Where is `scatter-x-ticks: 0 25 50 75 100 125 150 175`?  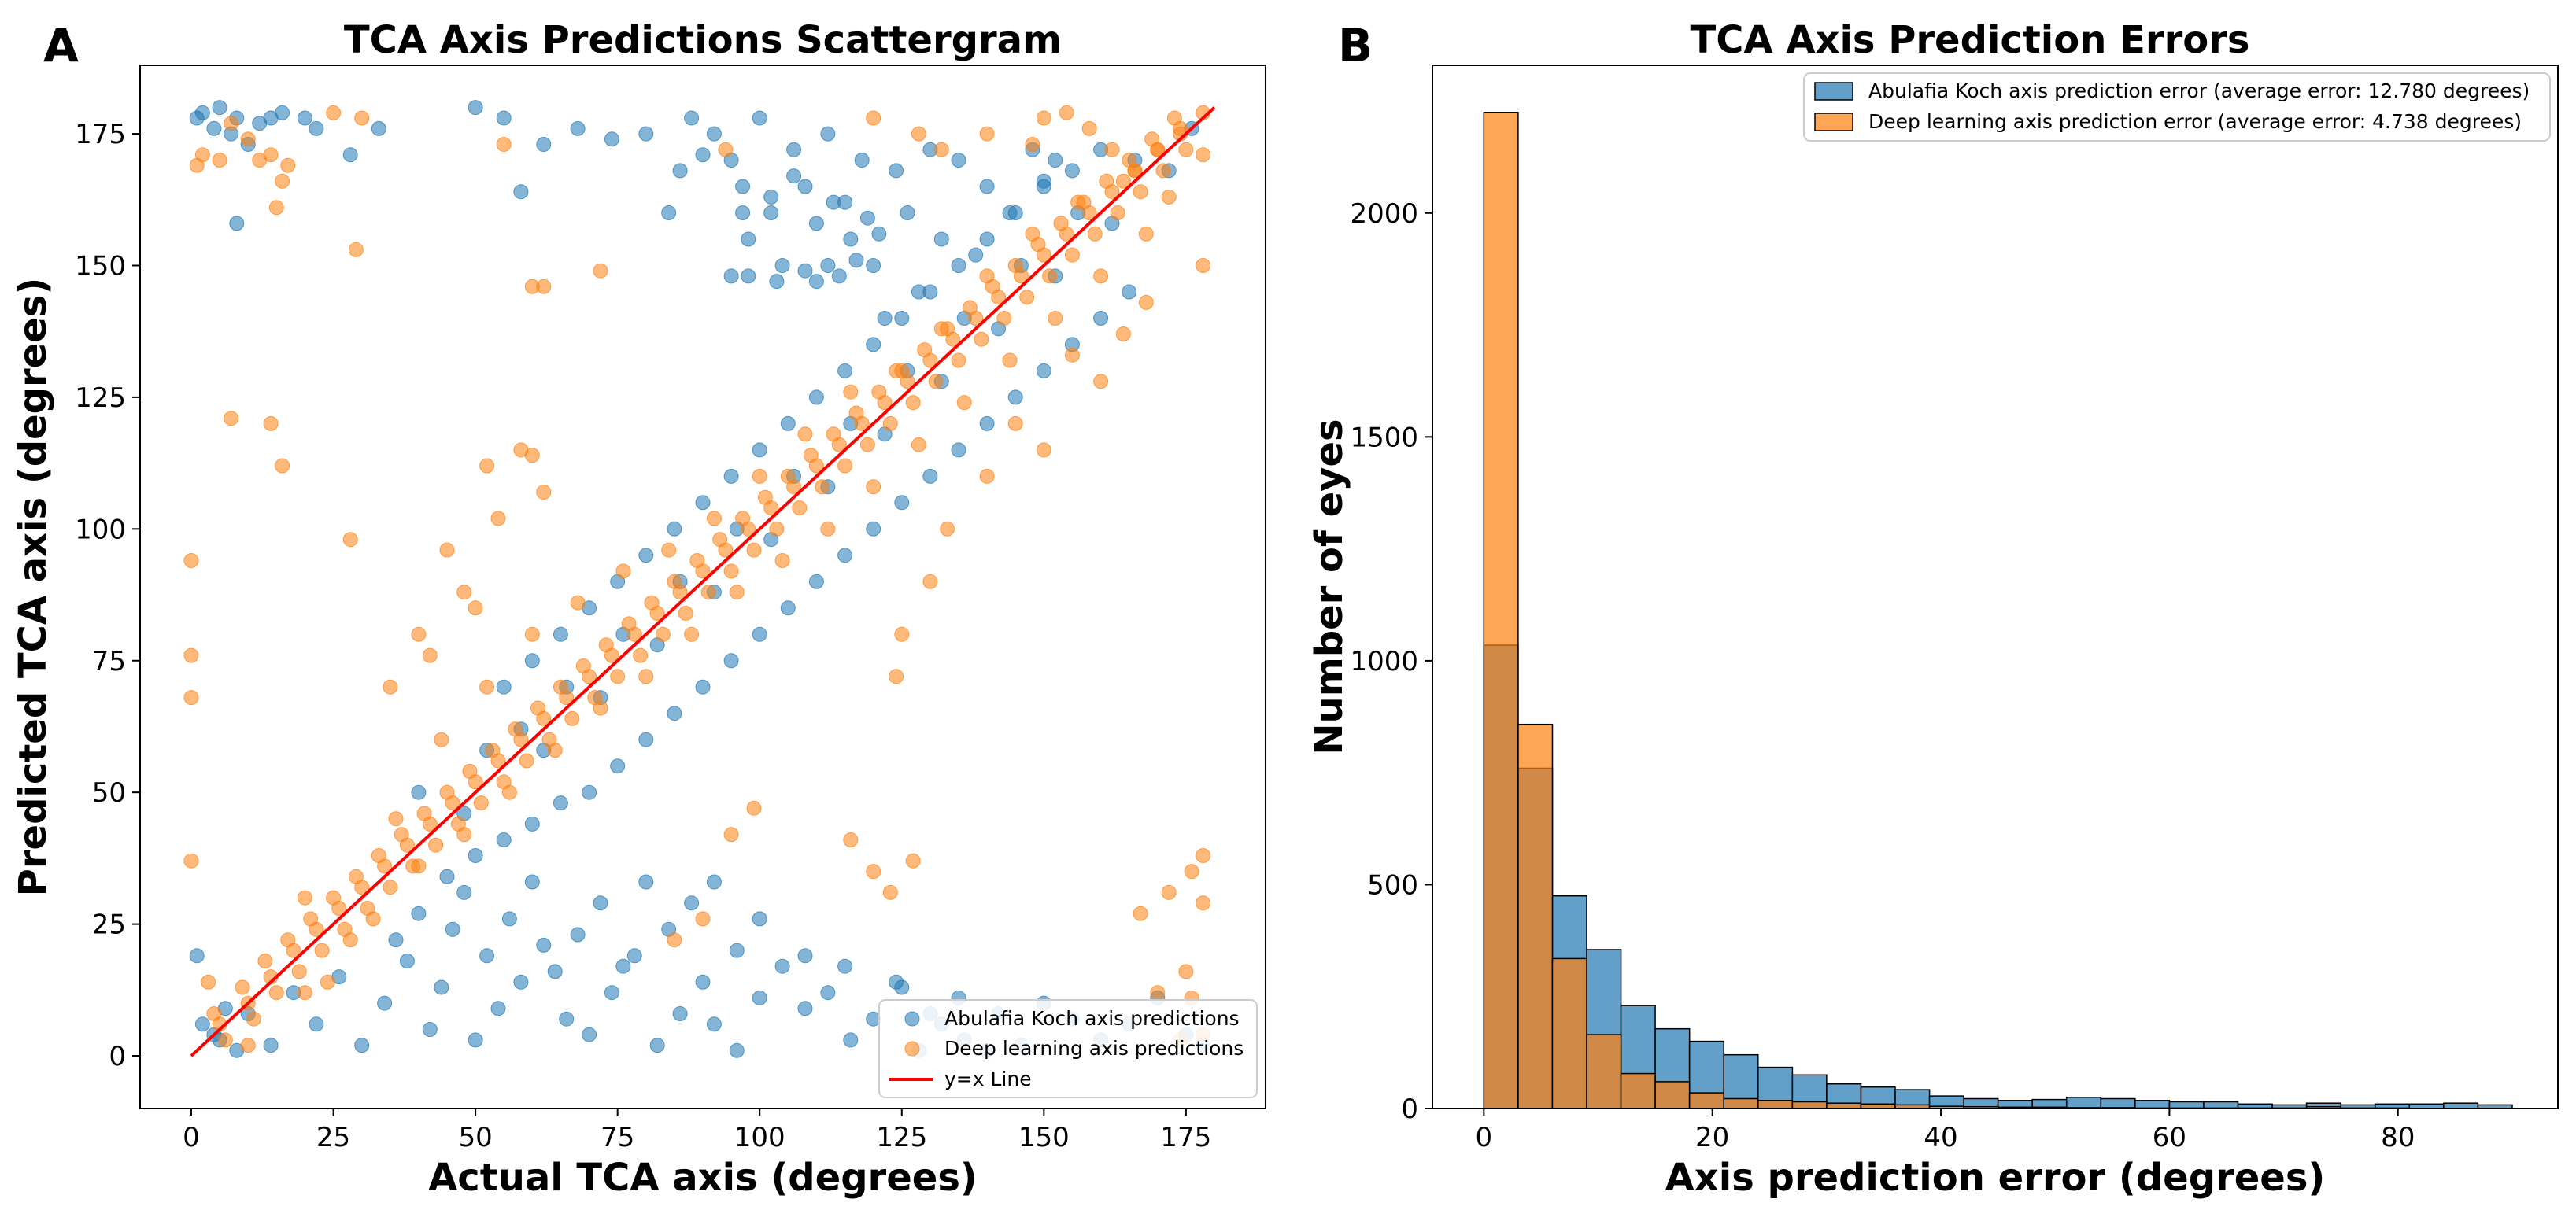 scatter-x-ticks: 0 25 50 75 100 125 150 175 is located at coordinates (697, 1131).